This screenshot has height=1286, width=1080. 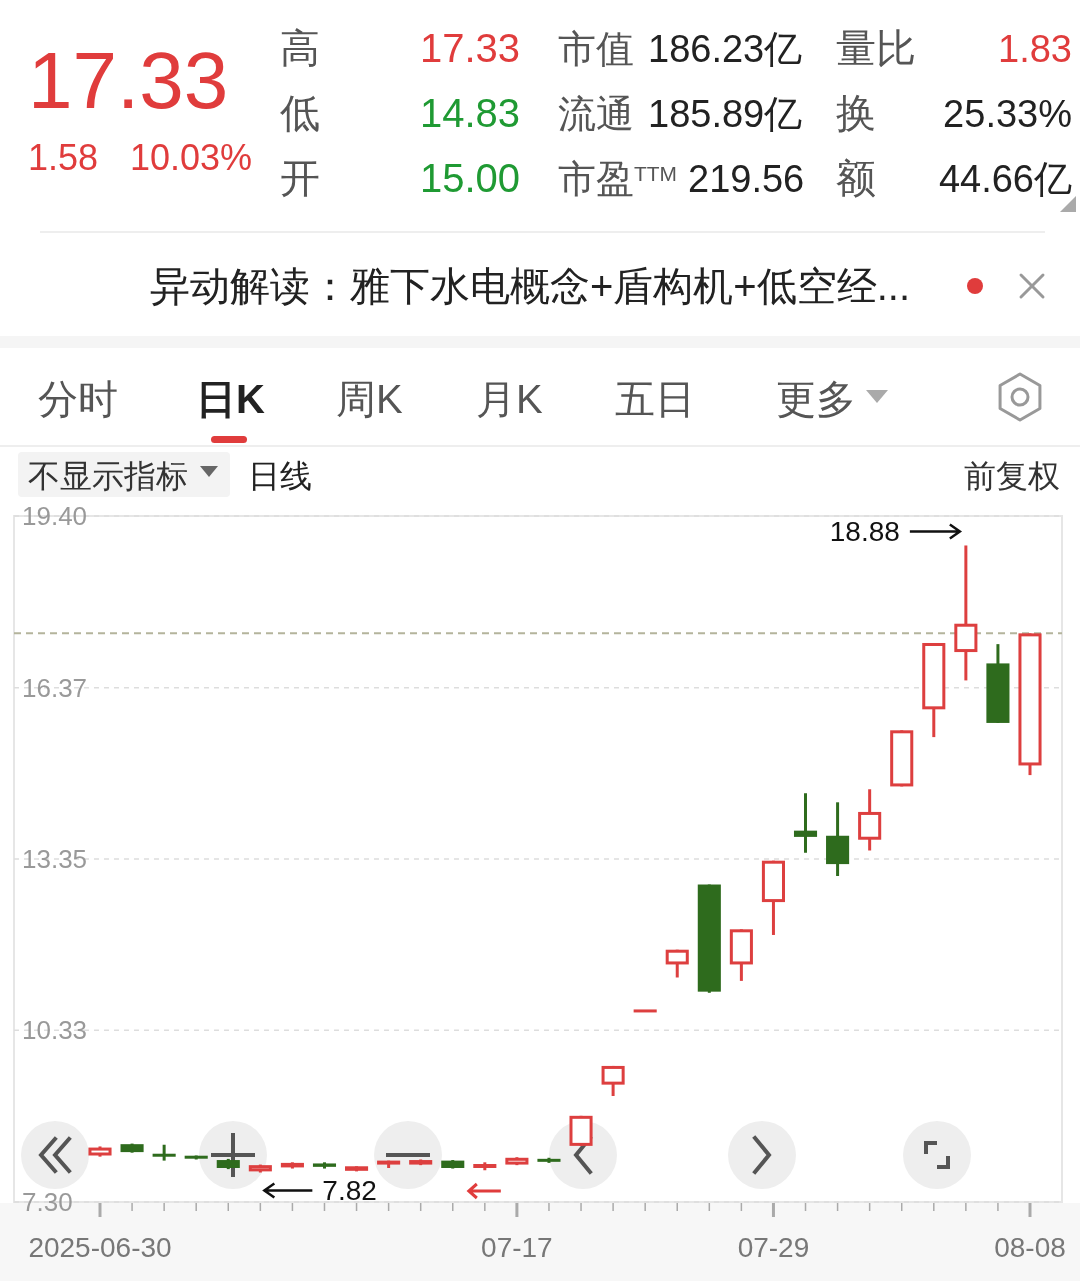 I want to click on x-tick-label: 08-08, so click(x=1030, y=1247).